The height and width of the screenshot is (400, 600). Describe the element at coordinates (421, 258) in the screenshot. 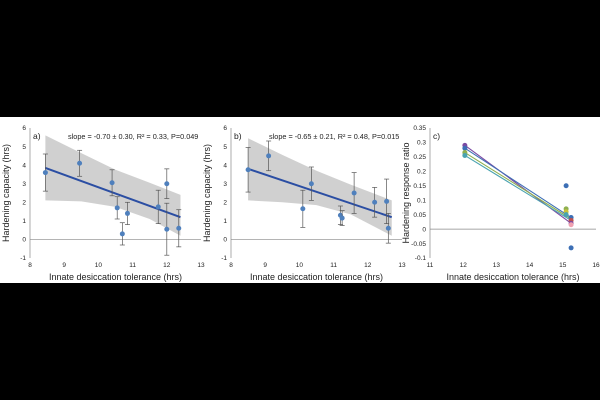

I see `y-tick-label: -0.1` at that location.